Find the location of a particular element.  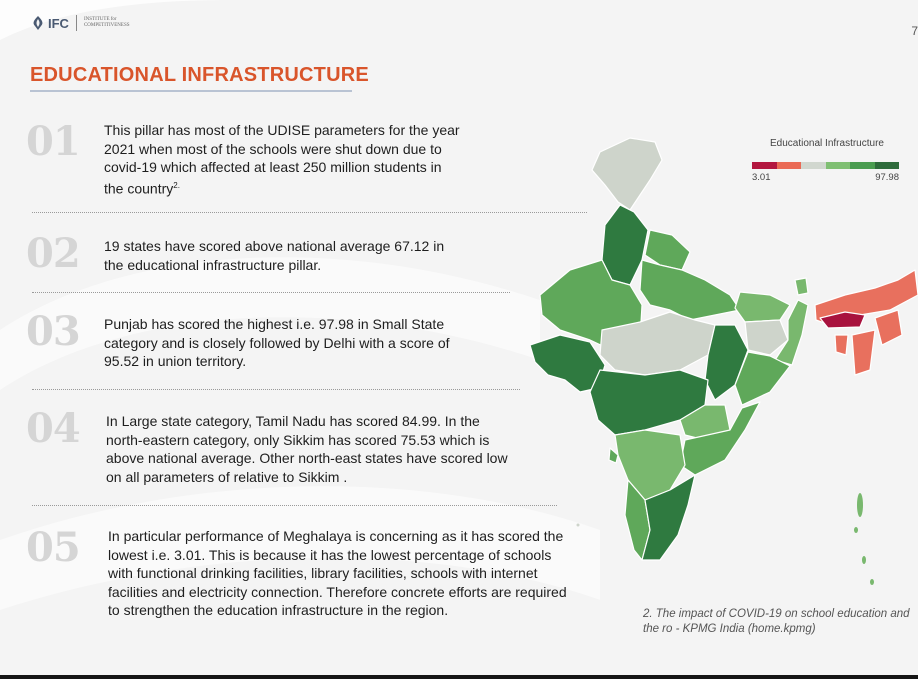

map-region-tamil-nadu is located at coordinates (668, 517).